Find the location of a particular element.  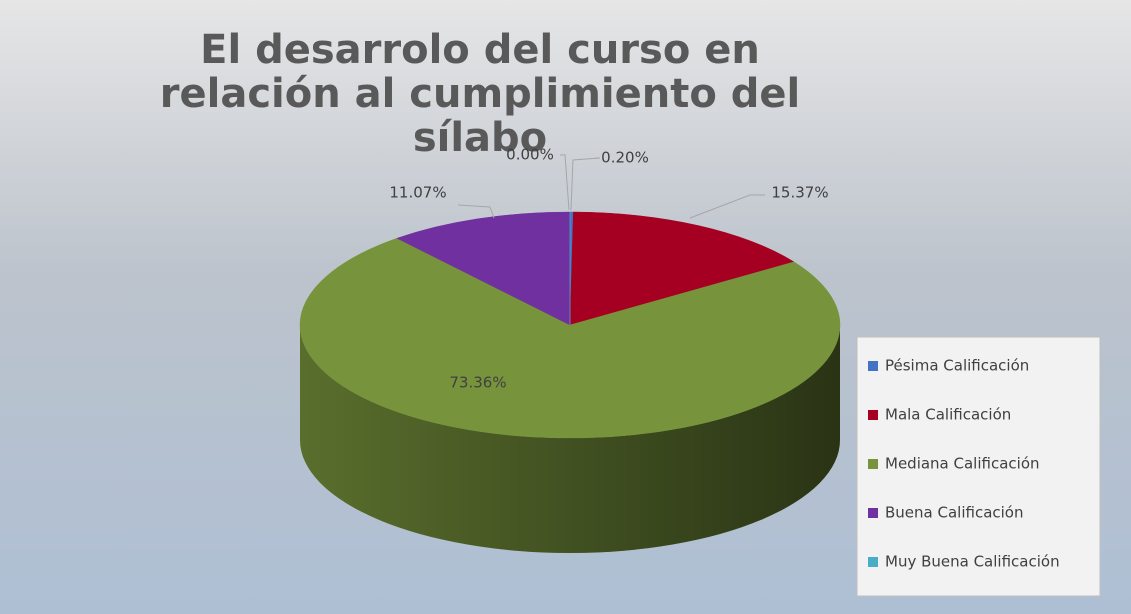

data-label: 11.07% is located at coordinates (417, 193).